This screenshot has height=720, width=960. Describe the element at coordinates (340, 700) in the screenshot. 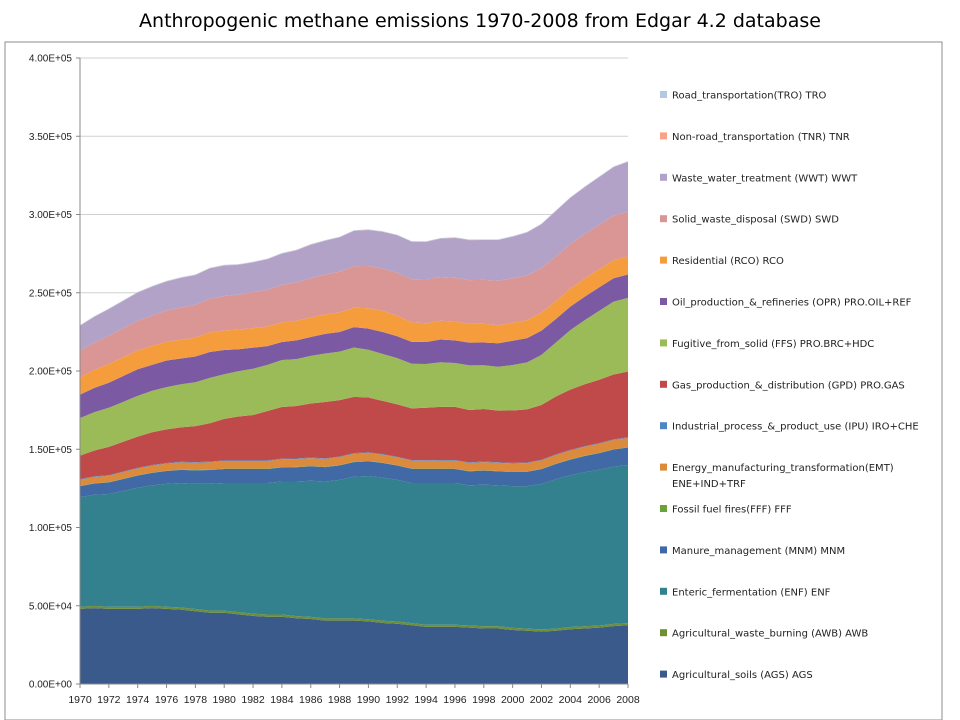

I see `x-tick-label: 1988` at that location.